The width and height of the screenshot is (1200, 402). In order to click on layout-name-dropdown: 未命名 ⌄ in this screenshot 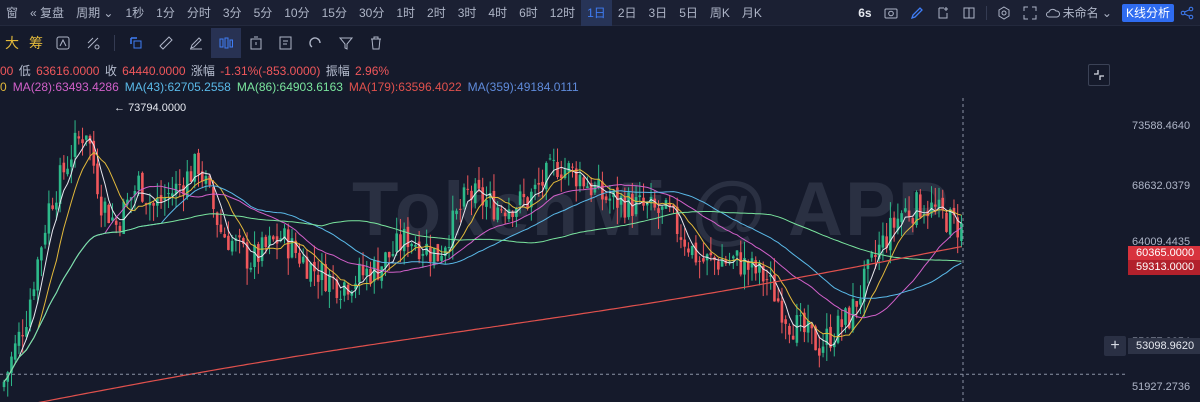, I will do `click(1090, 13)`.